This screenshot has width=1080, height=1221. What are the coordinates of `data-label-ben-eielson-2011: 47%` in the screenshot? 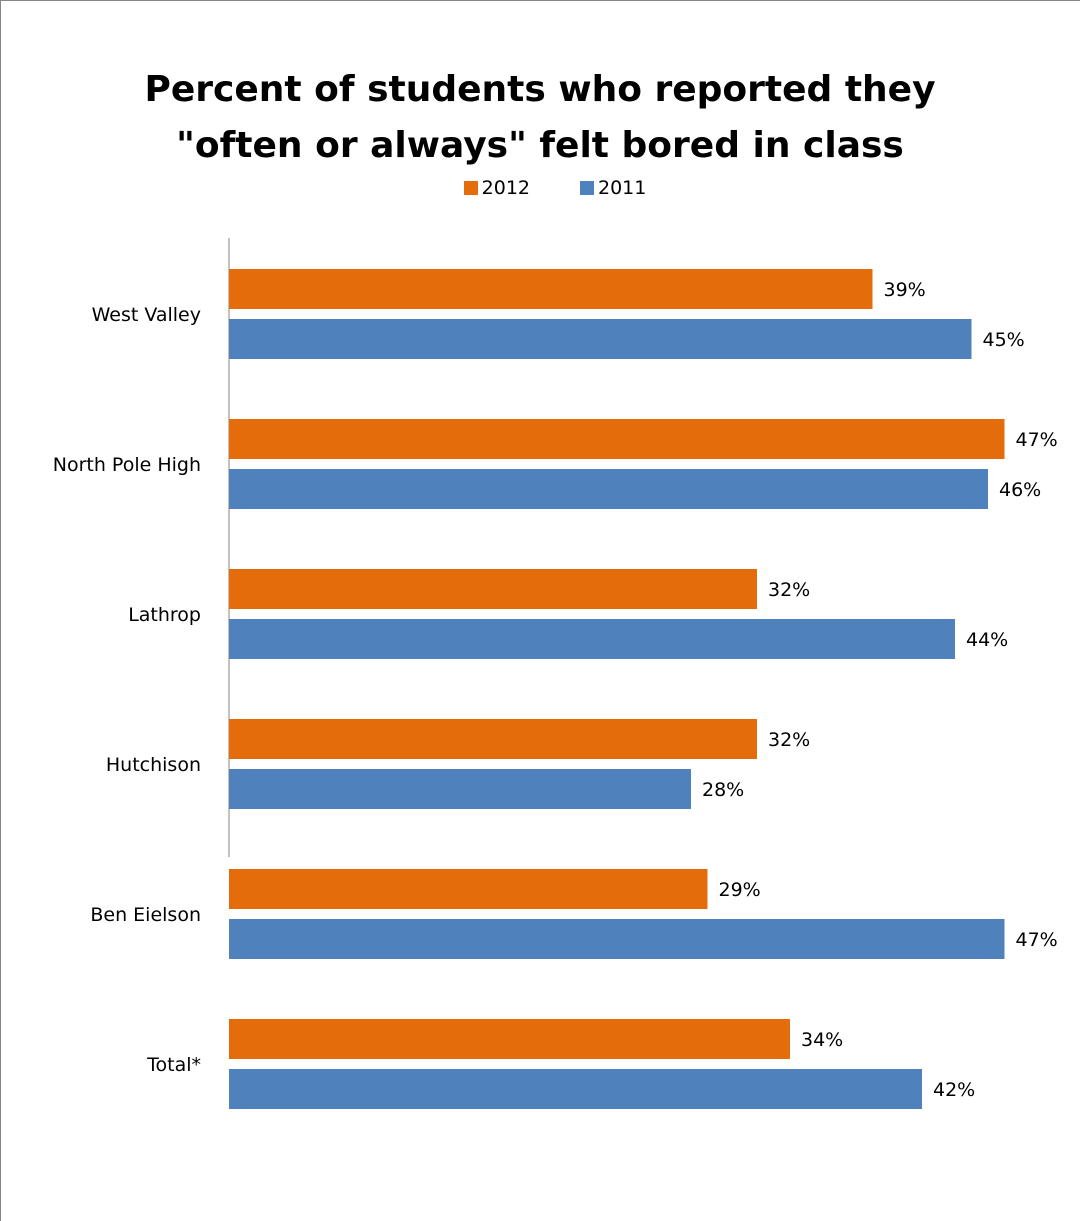 It's located at (1037, 940).